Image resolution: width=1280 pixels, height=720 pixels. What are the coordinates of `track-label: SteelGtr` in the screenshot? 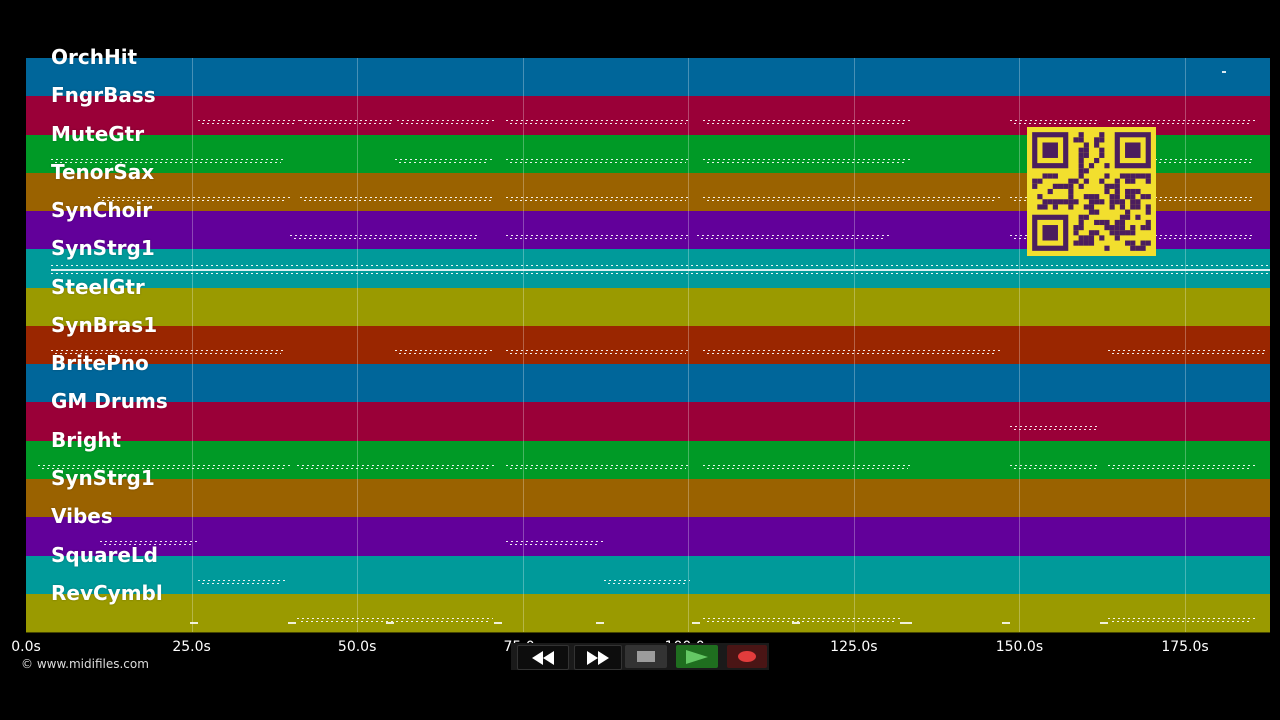 It's located at (98, 286).